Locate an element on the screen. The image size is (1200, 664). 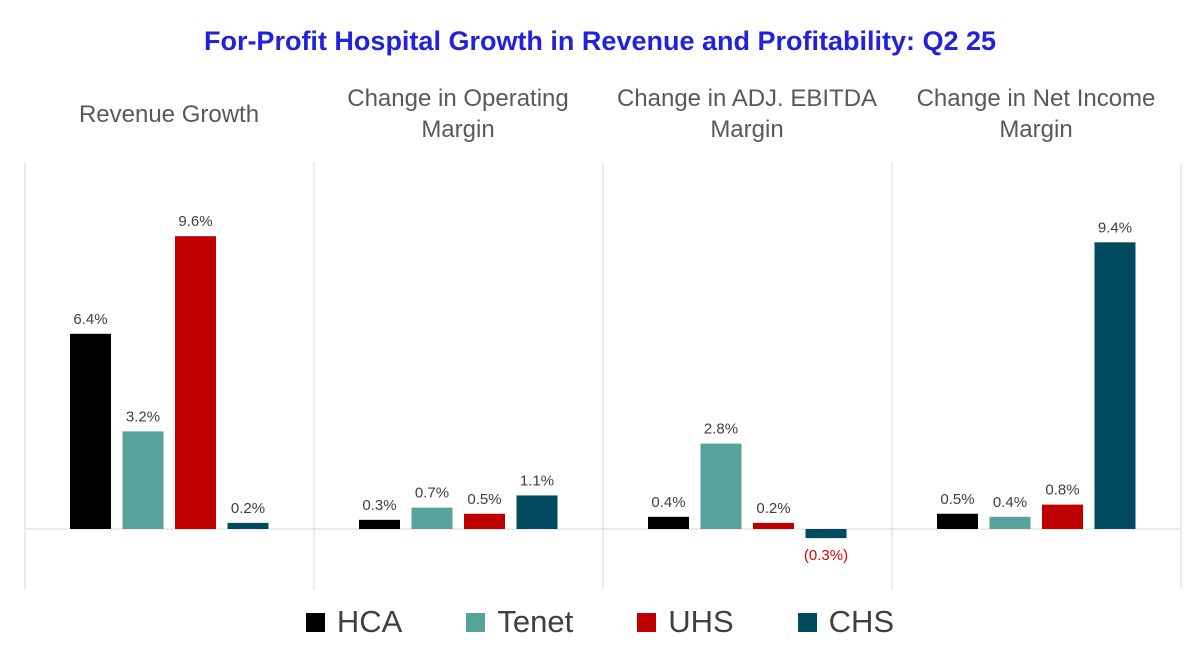
data-label-hca-panel-3: 0.4% is located at coordinates (668, 502).